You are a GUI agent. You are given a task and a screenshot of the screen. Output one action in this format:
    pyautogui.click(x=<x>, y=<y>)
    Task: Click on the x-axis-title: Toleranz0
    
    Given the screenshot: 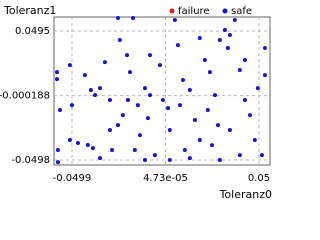 What is the action you would take?
    pyautogui.click(x=245, y=194)
    